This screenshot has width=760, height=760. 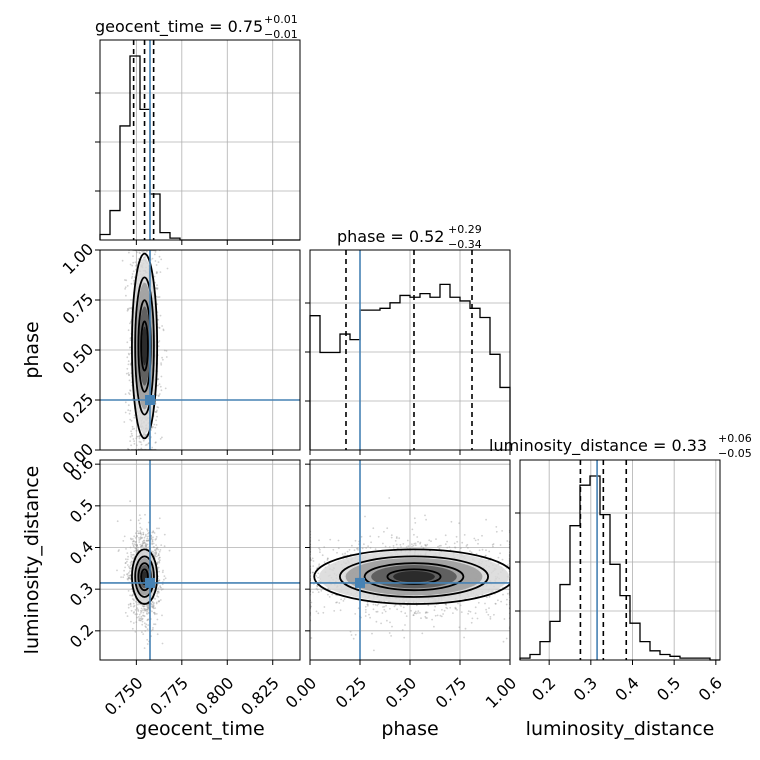 What do you see at coordinates (501, 692) in the screenshot?
I see `x-tick-label: 1.00` at bounding box center [501, 692].